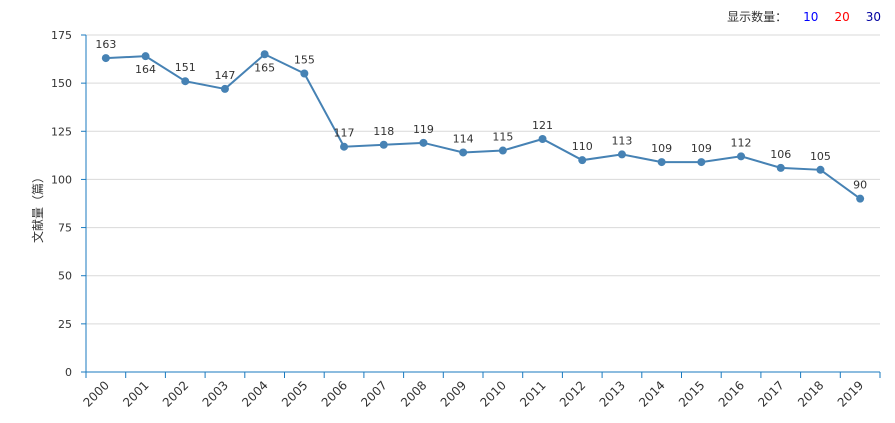 This screenshot has width=895, height=423. I want to click on display-count-bar: 显示数量： 10 20 30, so click(804, 16).